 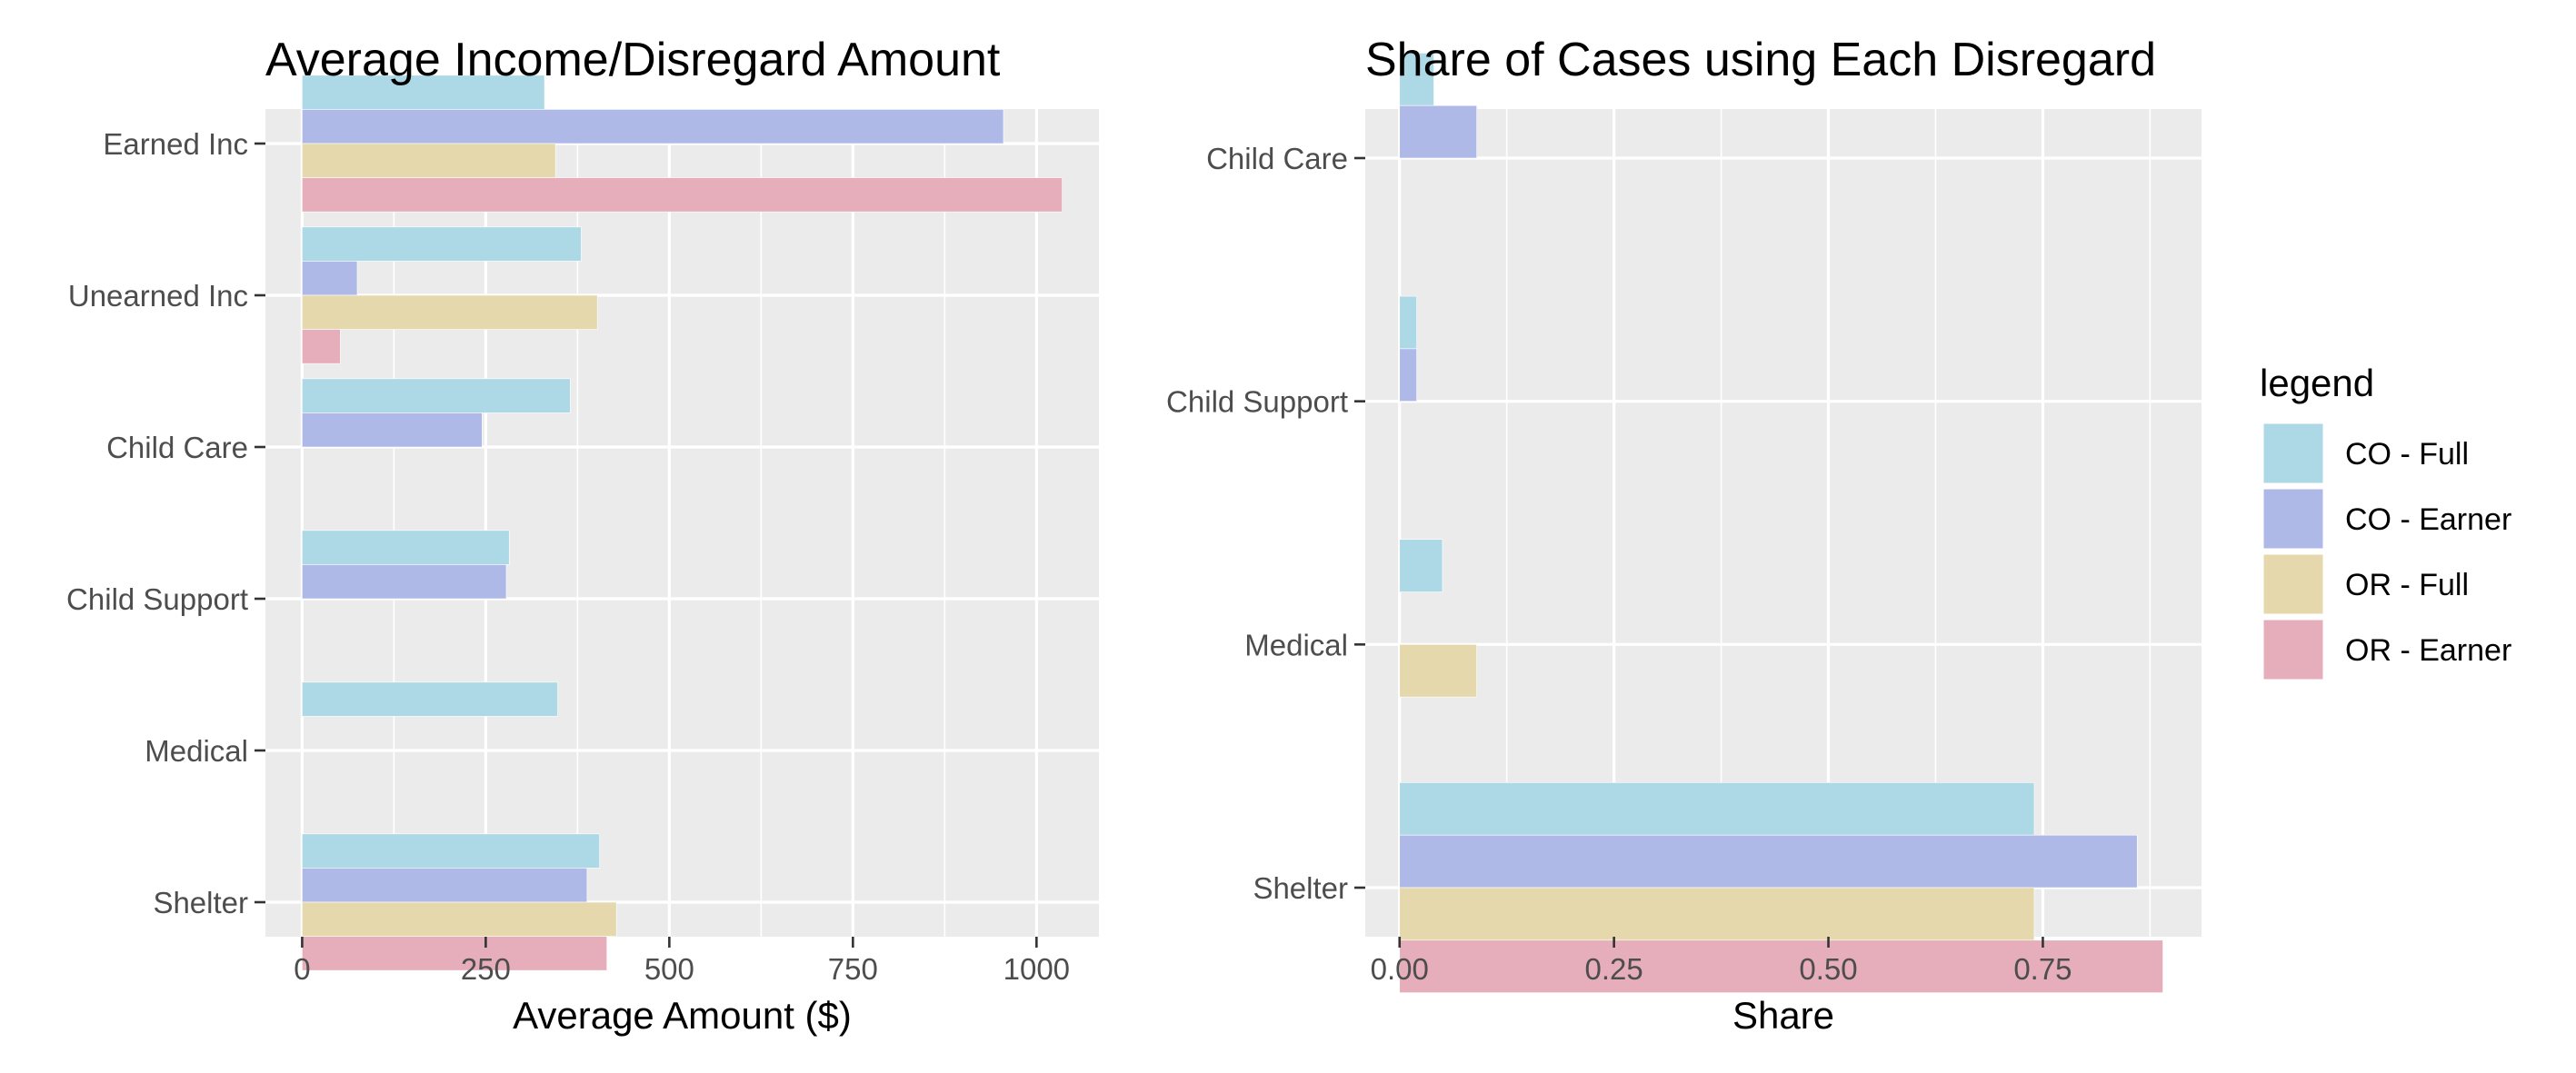 What do you see at coordinates (442, 244) in the screenshot?
I see `bar-co-full-unearned-inc` at bounding box center [442, 244].